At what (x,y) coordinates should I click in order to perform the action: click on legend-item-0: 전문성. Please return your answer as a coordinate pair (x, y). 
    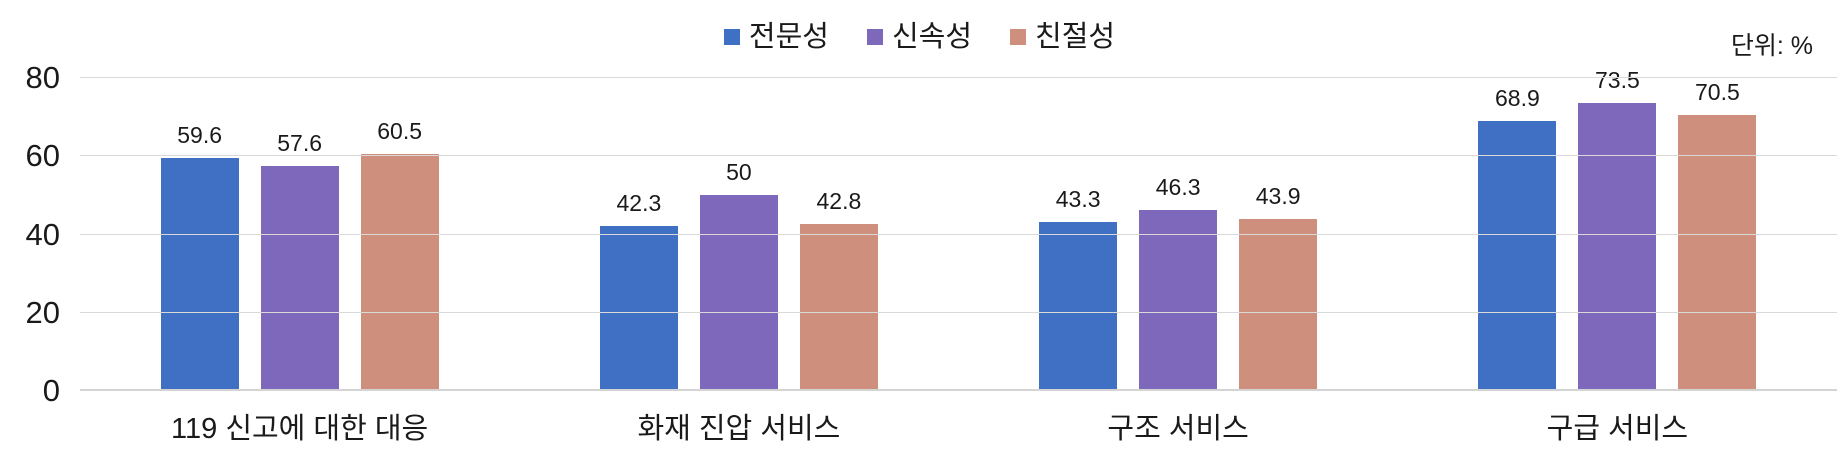
    Looking at the image, I should click on (776, 37).